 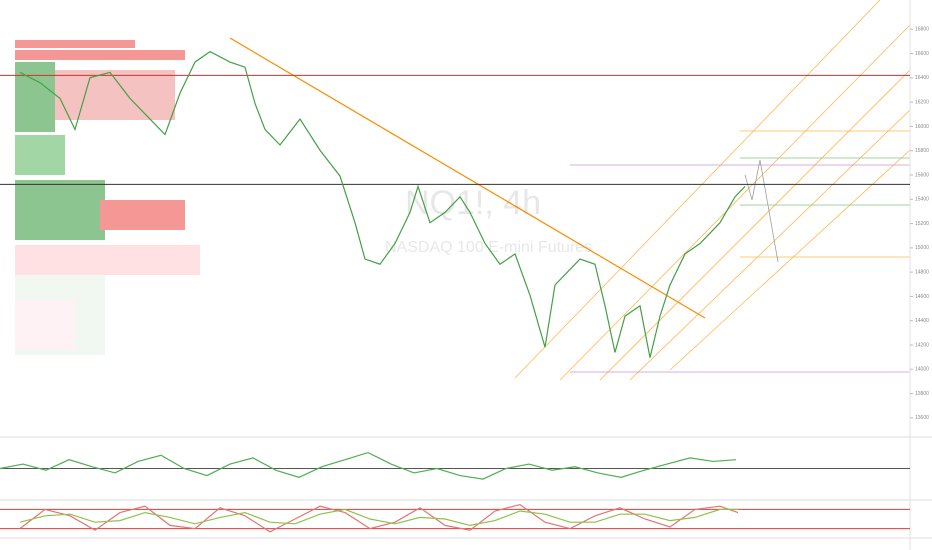 I want to click on y-tick-label: 14200, so click(x=922, y=345).